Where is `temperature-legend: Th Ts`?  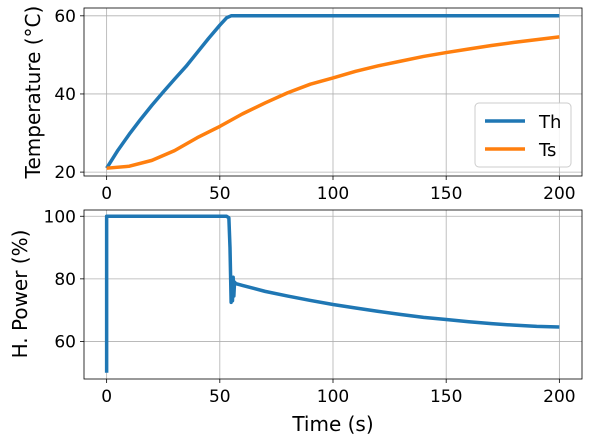
temperature-legend: Th Ts is located at coordinates (523, 135).